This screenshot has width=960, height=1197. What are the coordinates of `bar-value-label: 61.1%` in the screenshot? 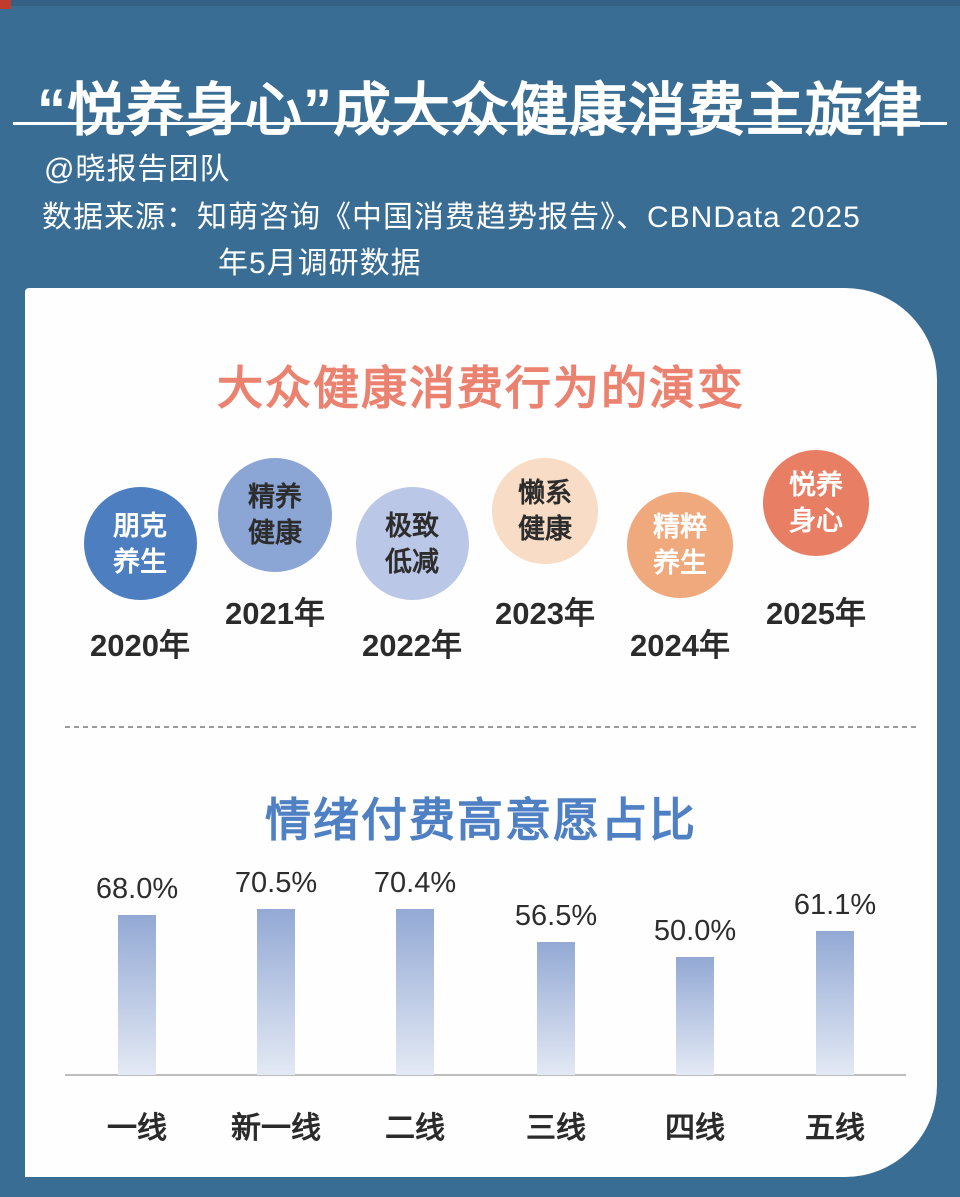 It's located at (835, 905).